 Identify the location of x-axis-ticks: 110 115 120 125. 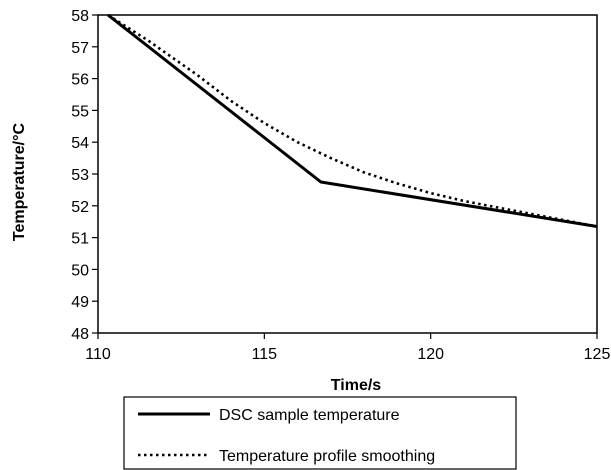
(347, 348).